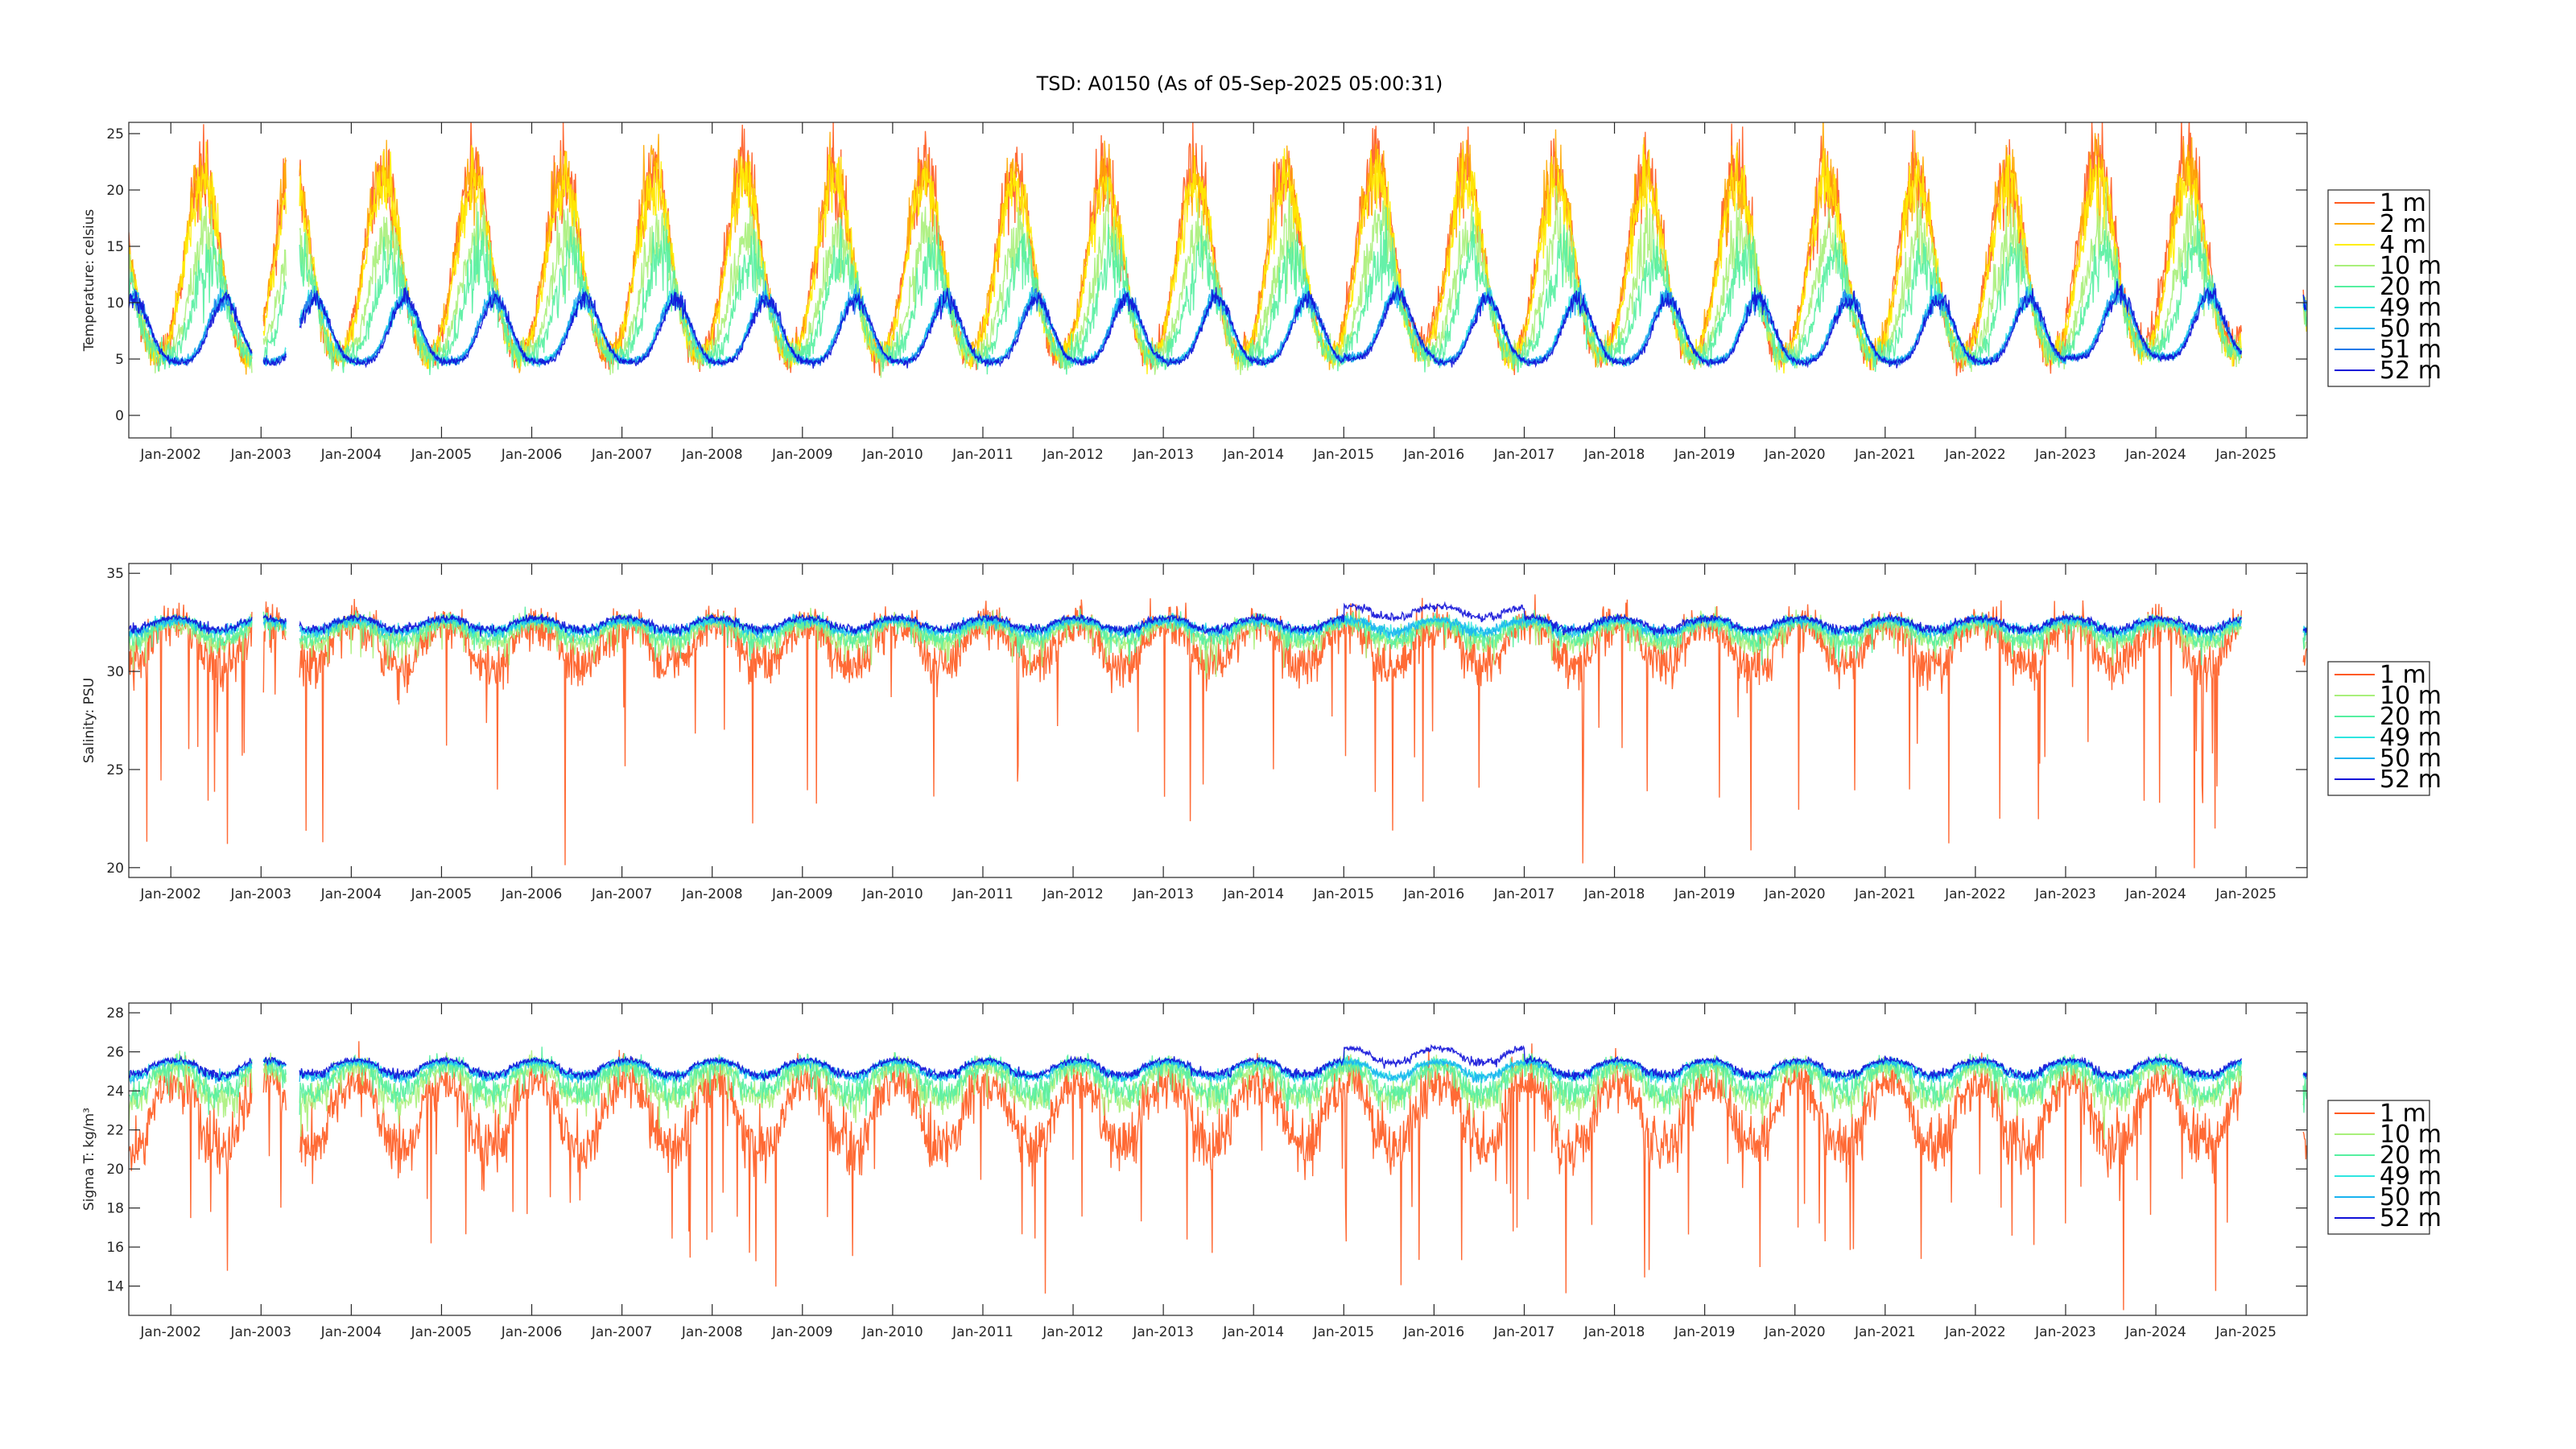 The height and width of the screenshot is (1449, 2576). Describe the element at coordinates (119, 416) in the screenshot. I see `y-tick-label: 0` at that location.